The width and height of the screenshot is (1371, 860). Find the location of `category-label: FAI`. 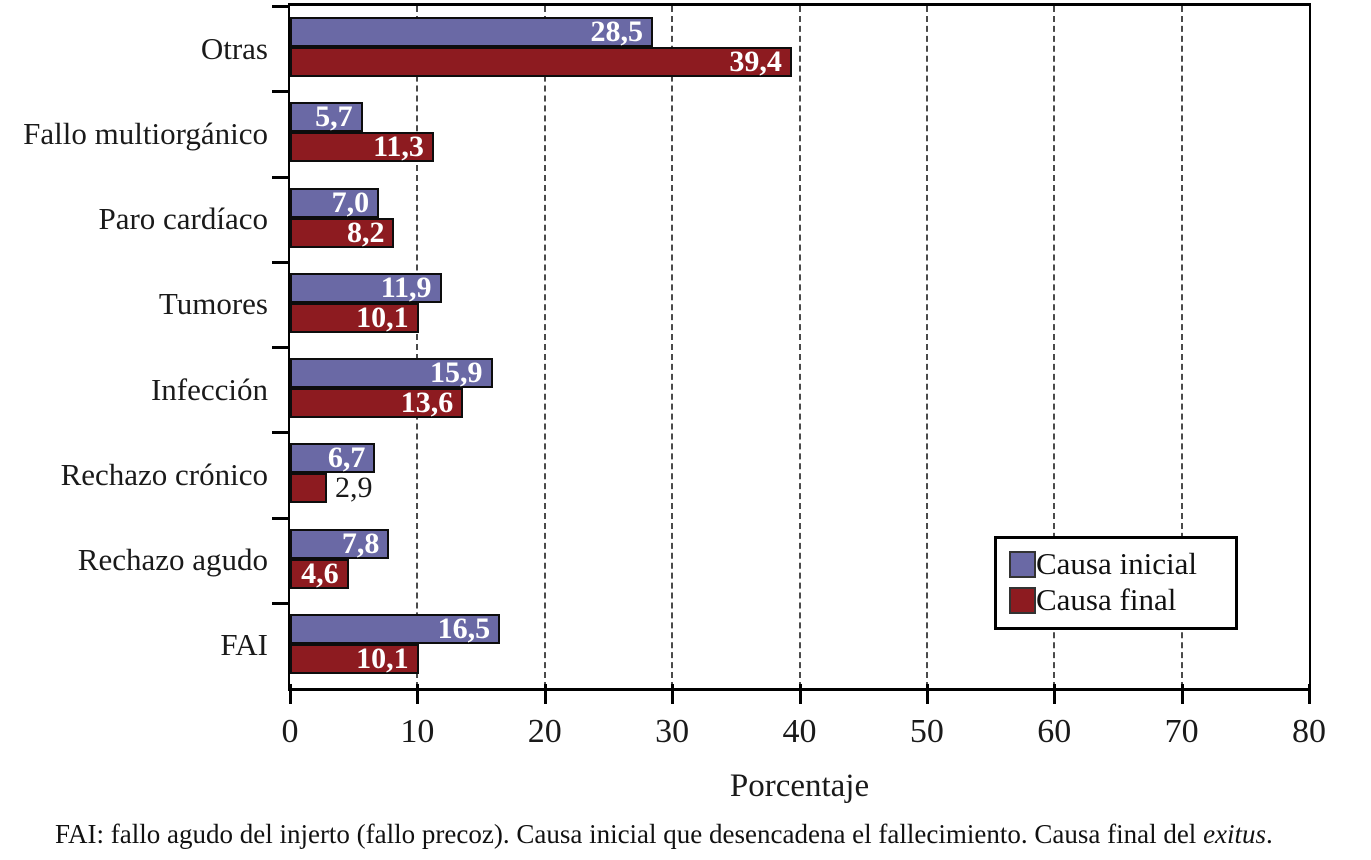

category-label: FAI is located at coordinates (244, 645).